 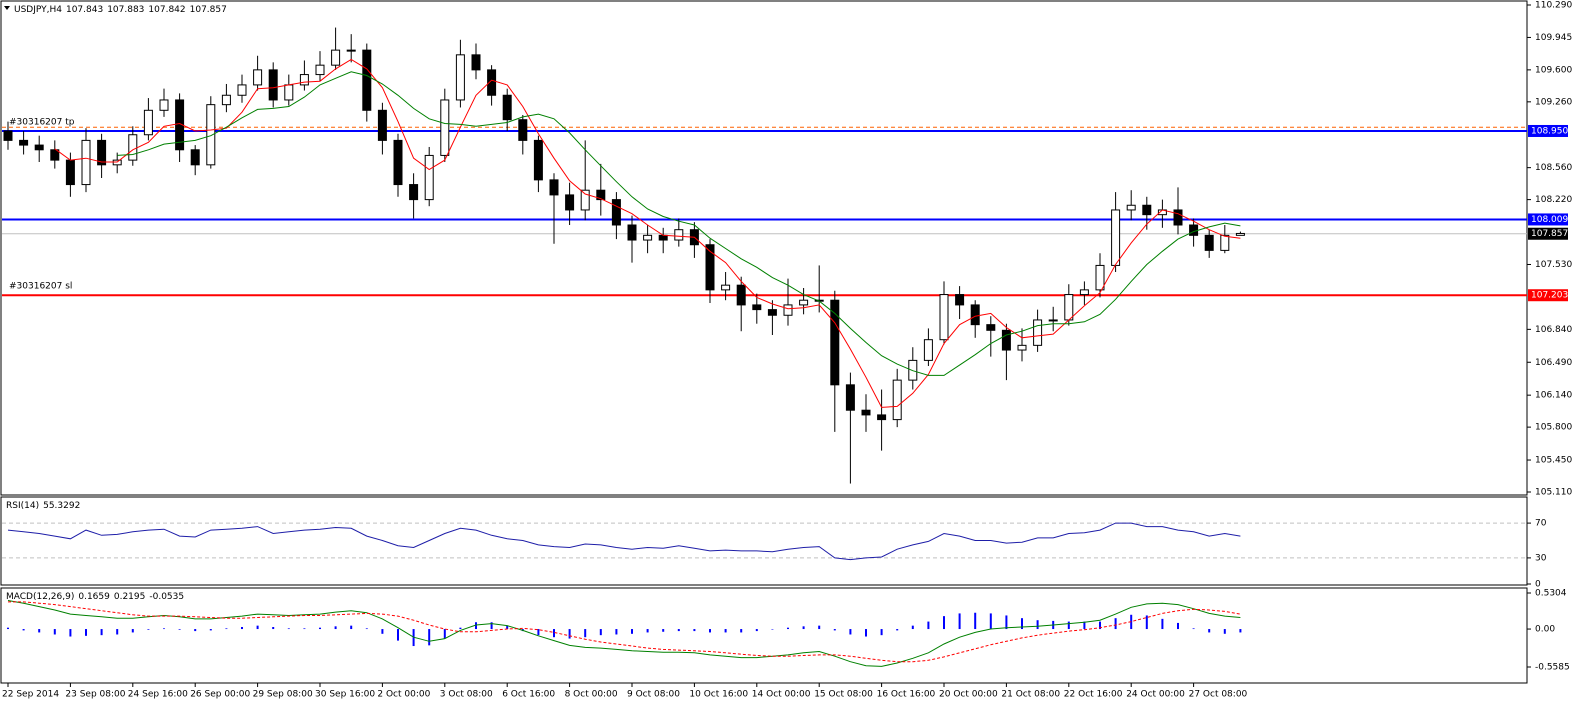 What do you see at coordinates (403, 695) in the screenshot?
I see `x-tick-label: 2 Oct 00:00` at bounding box center [403, 695].